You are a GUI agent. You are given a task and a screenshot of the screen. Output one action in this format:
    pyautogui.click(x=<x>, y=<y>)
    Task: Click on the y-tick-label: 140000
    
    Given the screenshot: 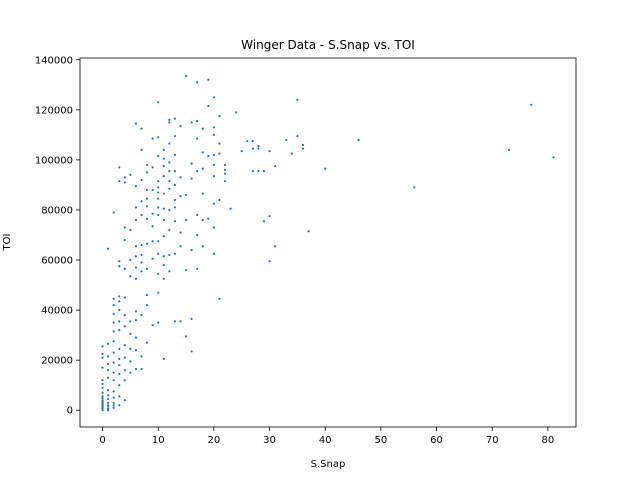 What is the action you would take?
    pyautogui.click(x=54, y=60)
    